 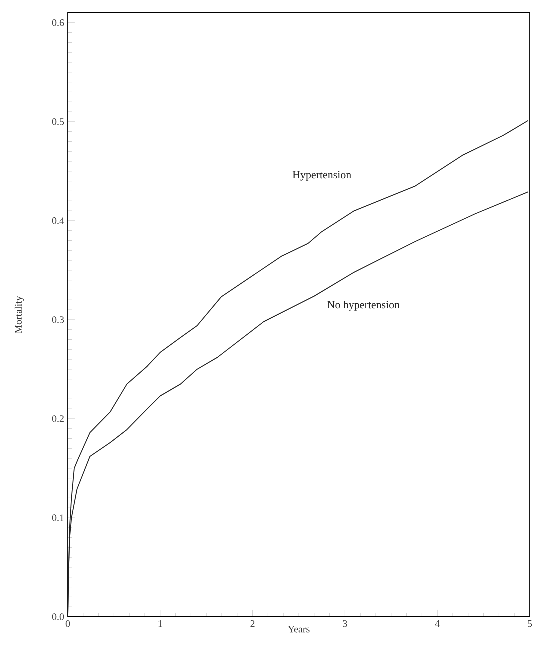 I want to click on x-tick-label: 4, so click(x=437, y=624).